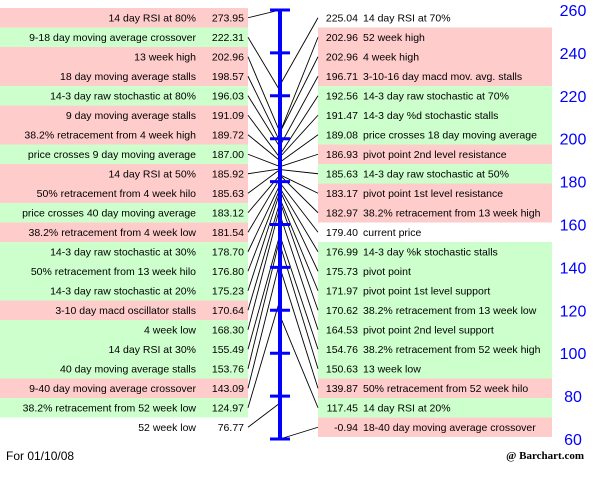 The width and height of the screenshot is (594, 486). Describe the element at coordinates (228, 213) in the screenshot. I see `left-row-value: 183.12` at that location.